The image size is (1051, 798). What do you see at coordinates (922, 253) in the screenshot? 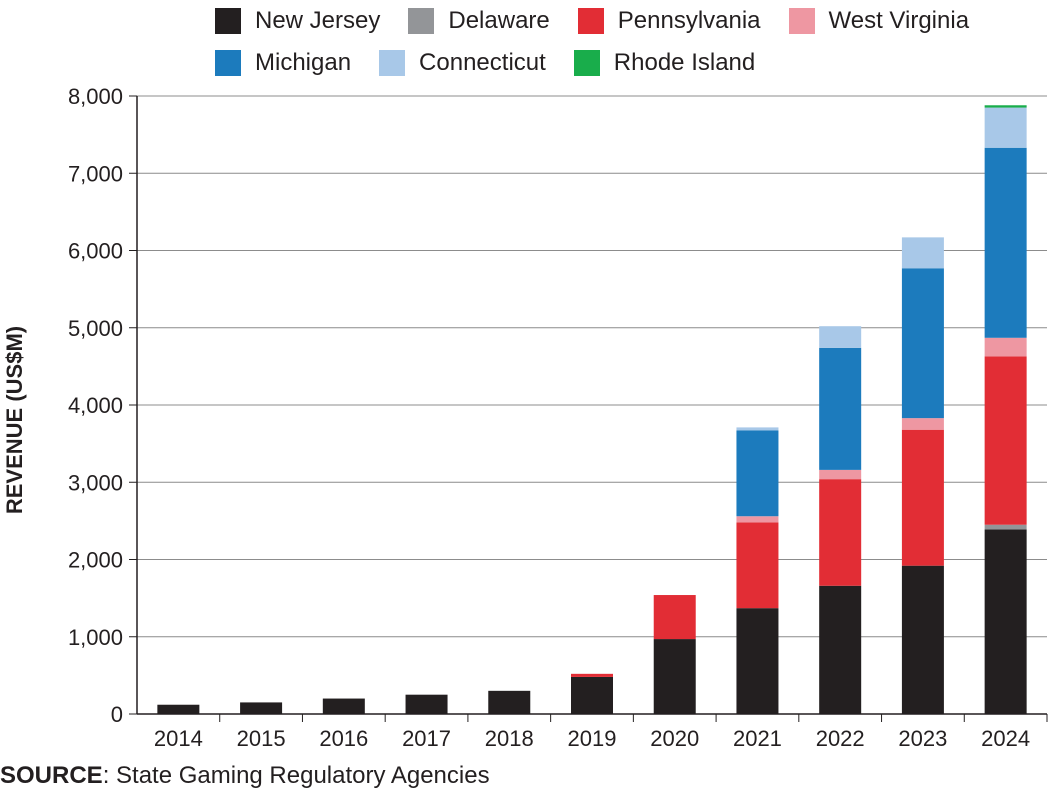
I see `bar-2023-connecticut` at bounding box center [922, 253].